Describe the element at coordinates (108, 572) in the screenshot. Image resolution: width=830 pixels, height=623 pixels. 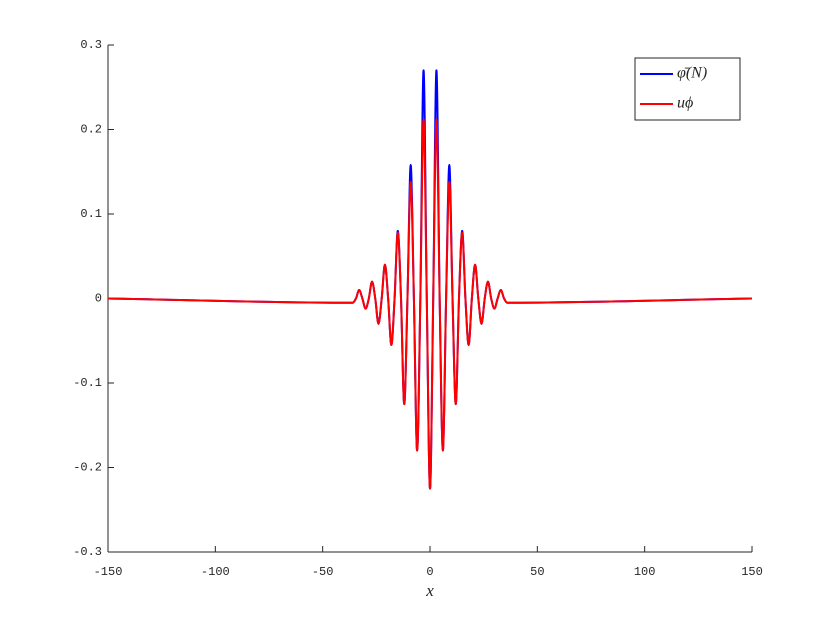
I see `x-tick-label: -150` at that location.